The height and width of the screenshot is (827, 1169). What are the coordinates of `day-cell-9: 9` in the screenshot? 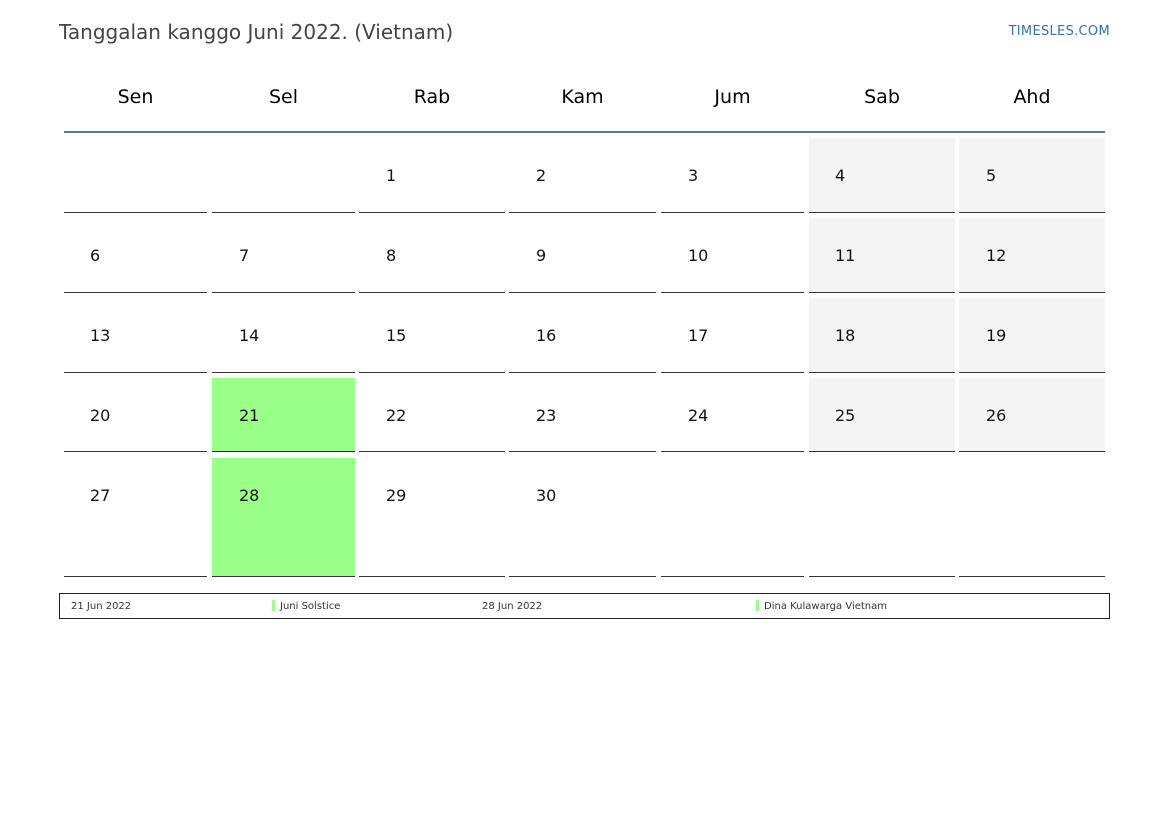 It's located at (582, 255).